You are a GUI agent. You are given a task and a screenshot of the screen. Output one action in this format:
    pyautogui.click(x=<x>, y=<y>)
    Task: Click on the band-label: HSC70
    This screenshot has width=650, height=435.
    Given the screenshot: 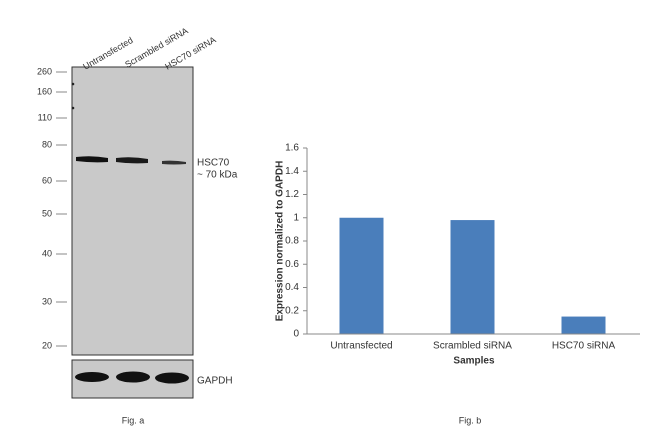 What is the action you would take?
    pyautogui.click(x=213, y=163)
    